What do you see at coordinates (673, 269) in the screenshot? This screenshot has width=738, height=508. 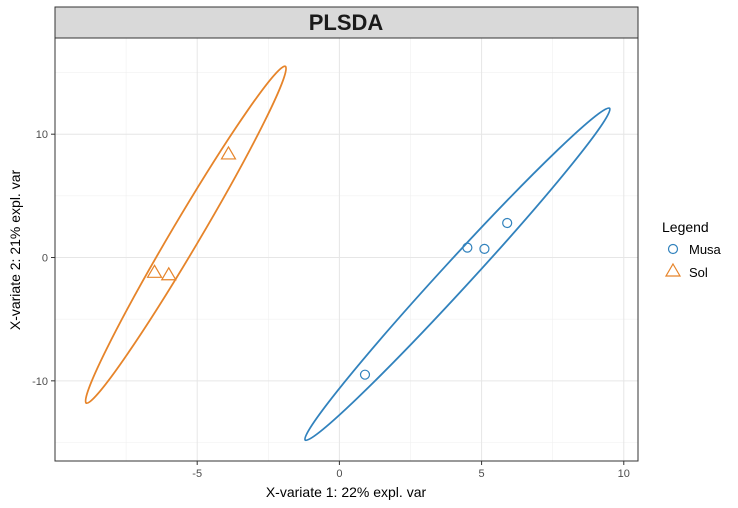 I see `legend-key-sol-triangle` at bounding box center [673, 269].